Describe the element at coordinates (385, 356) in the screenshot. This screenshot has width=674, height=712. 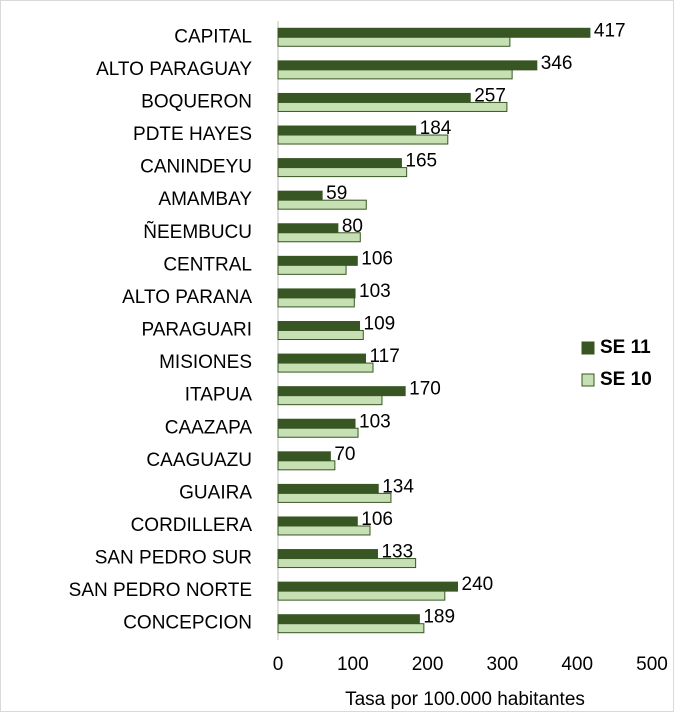
I see `data-label: 117` at that location.